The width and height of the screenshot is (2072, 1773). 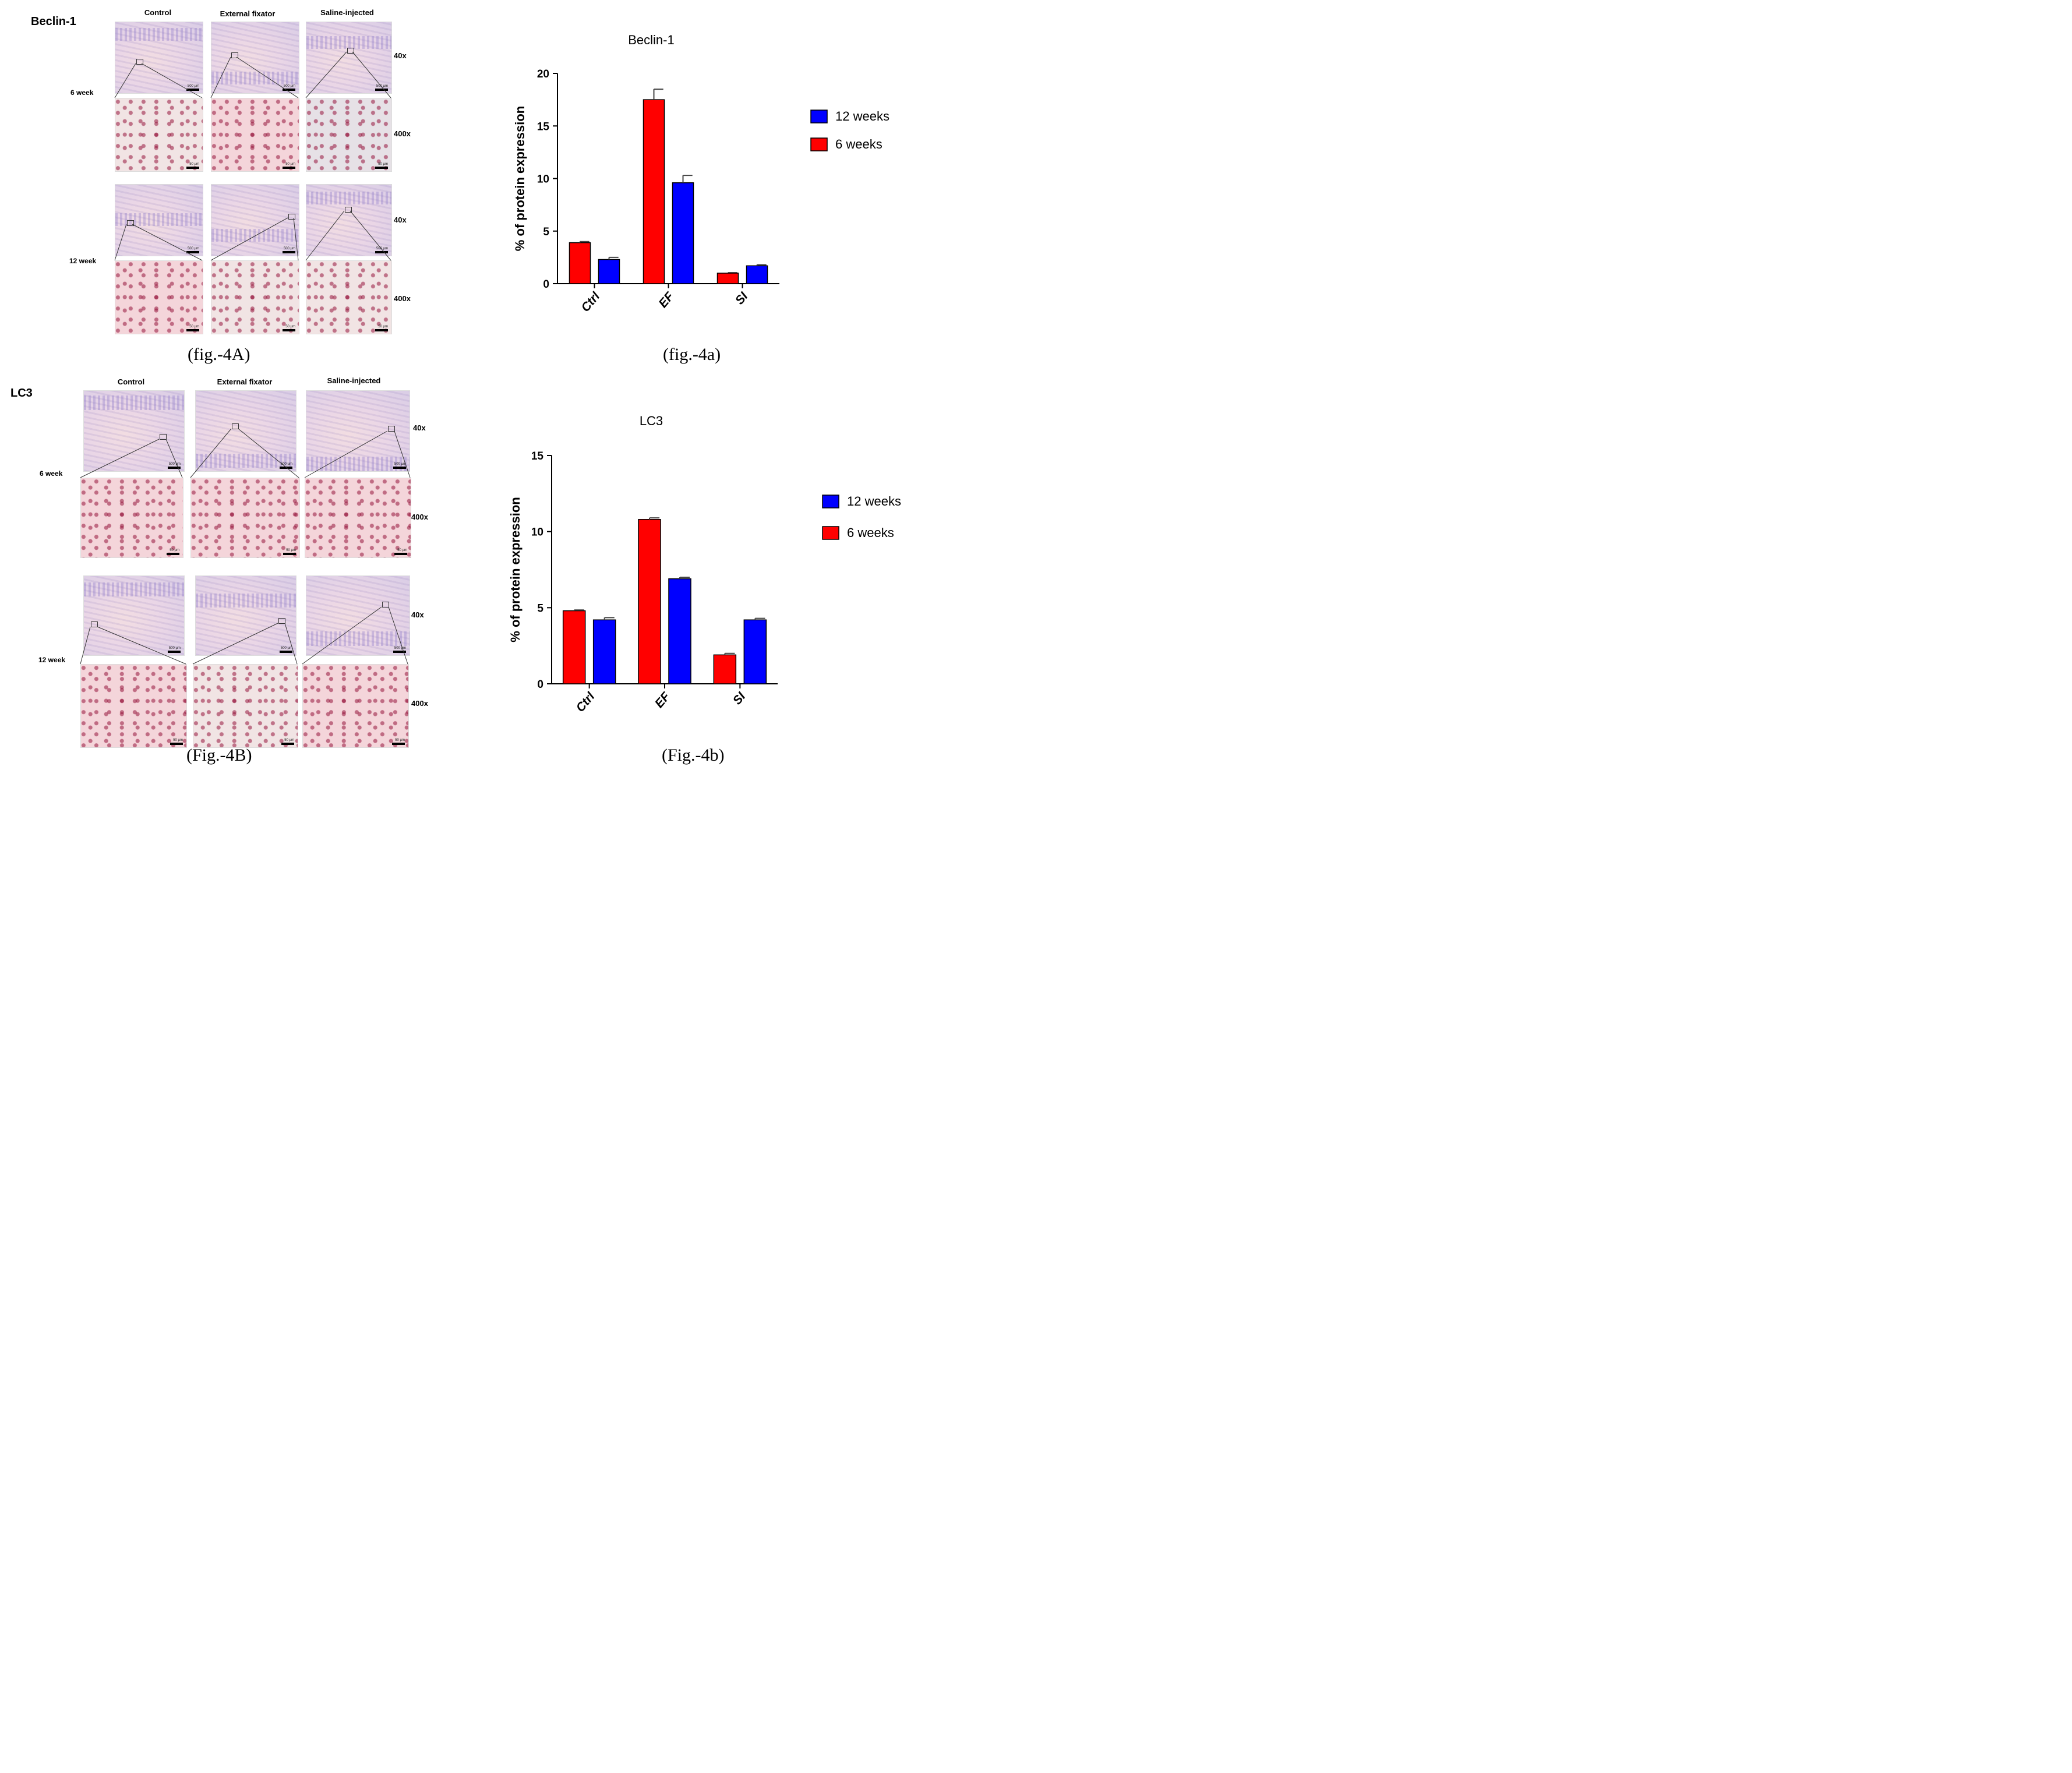 What do you see at coordinates (131, 382) in the screenshot?
I see `lc3-col-control: Control` at bounding box center [131, 382].